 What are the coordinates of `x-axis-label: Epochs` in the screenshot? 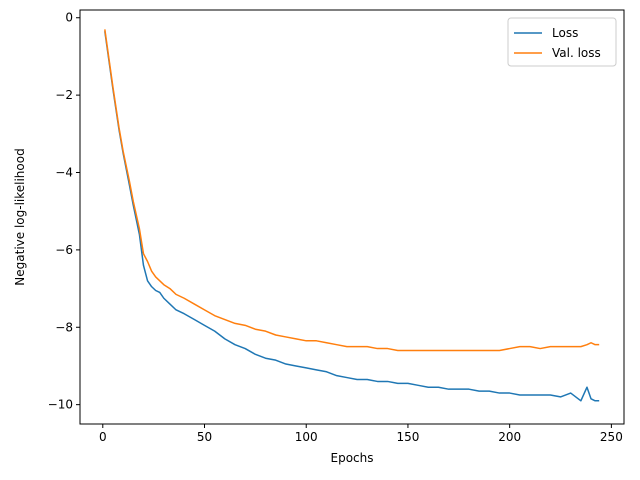 It's located at (352, 458).